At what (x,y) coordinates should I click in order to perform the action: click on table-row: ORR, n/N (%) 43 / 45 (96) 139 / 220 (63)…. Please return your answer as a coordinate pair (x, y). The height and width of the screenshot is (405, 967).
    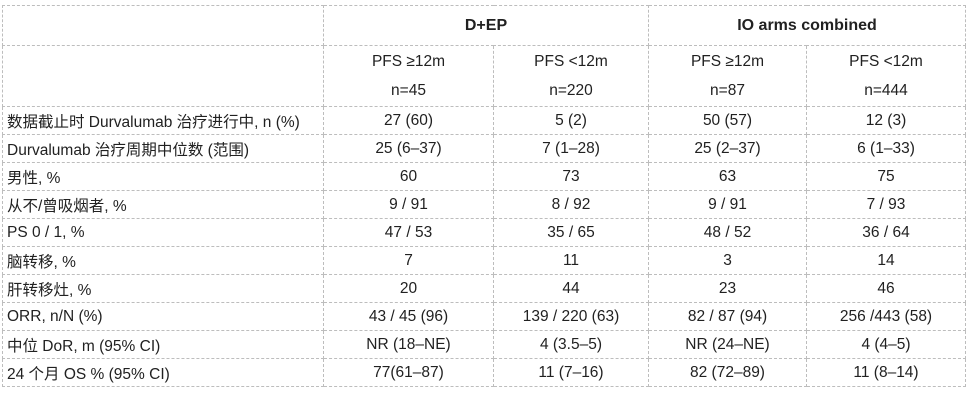
    Looking at the image, I should click on (484, 316).